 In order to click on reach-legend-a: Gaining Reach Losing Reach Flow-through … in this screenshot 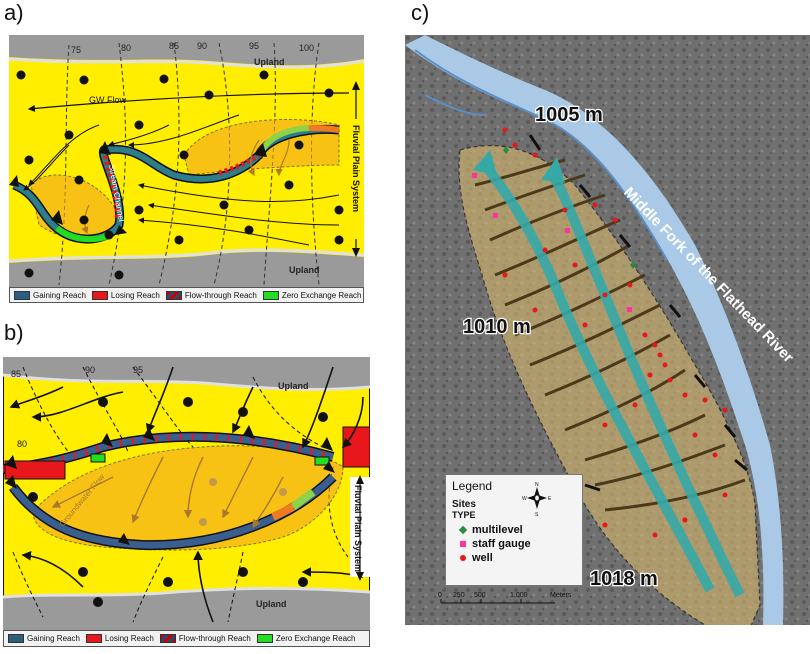, I will do `click(186, 295)`.